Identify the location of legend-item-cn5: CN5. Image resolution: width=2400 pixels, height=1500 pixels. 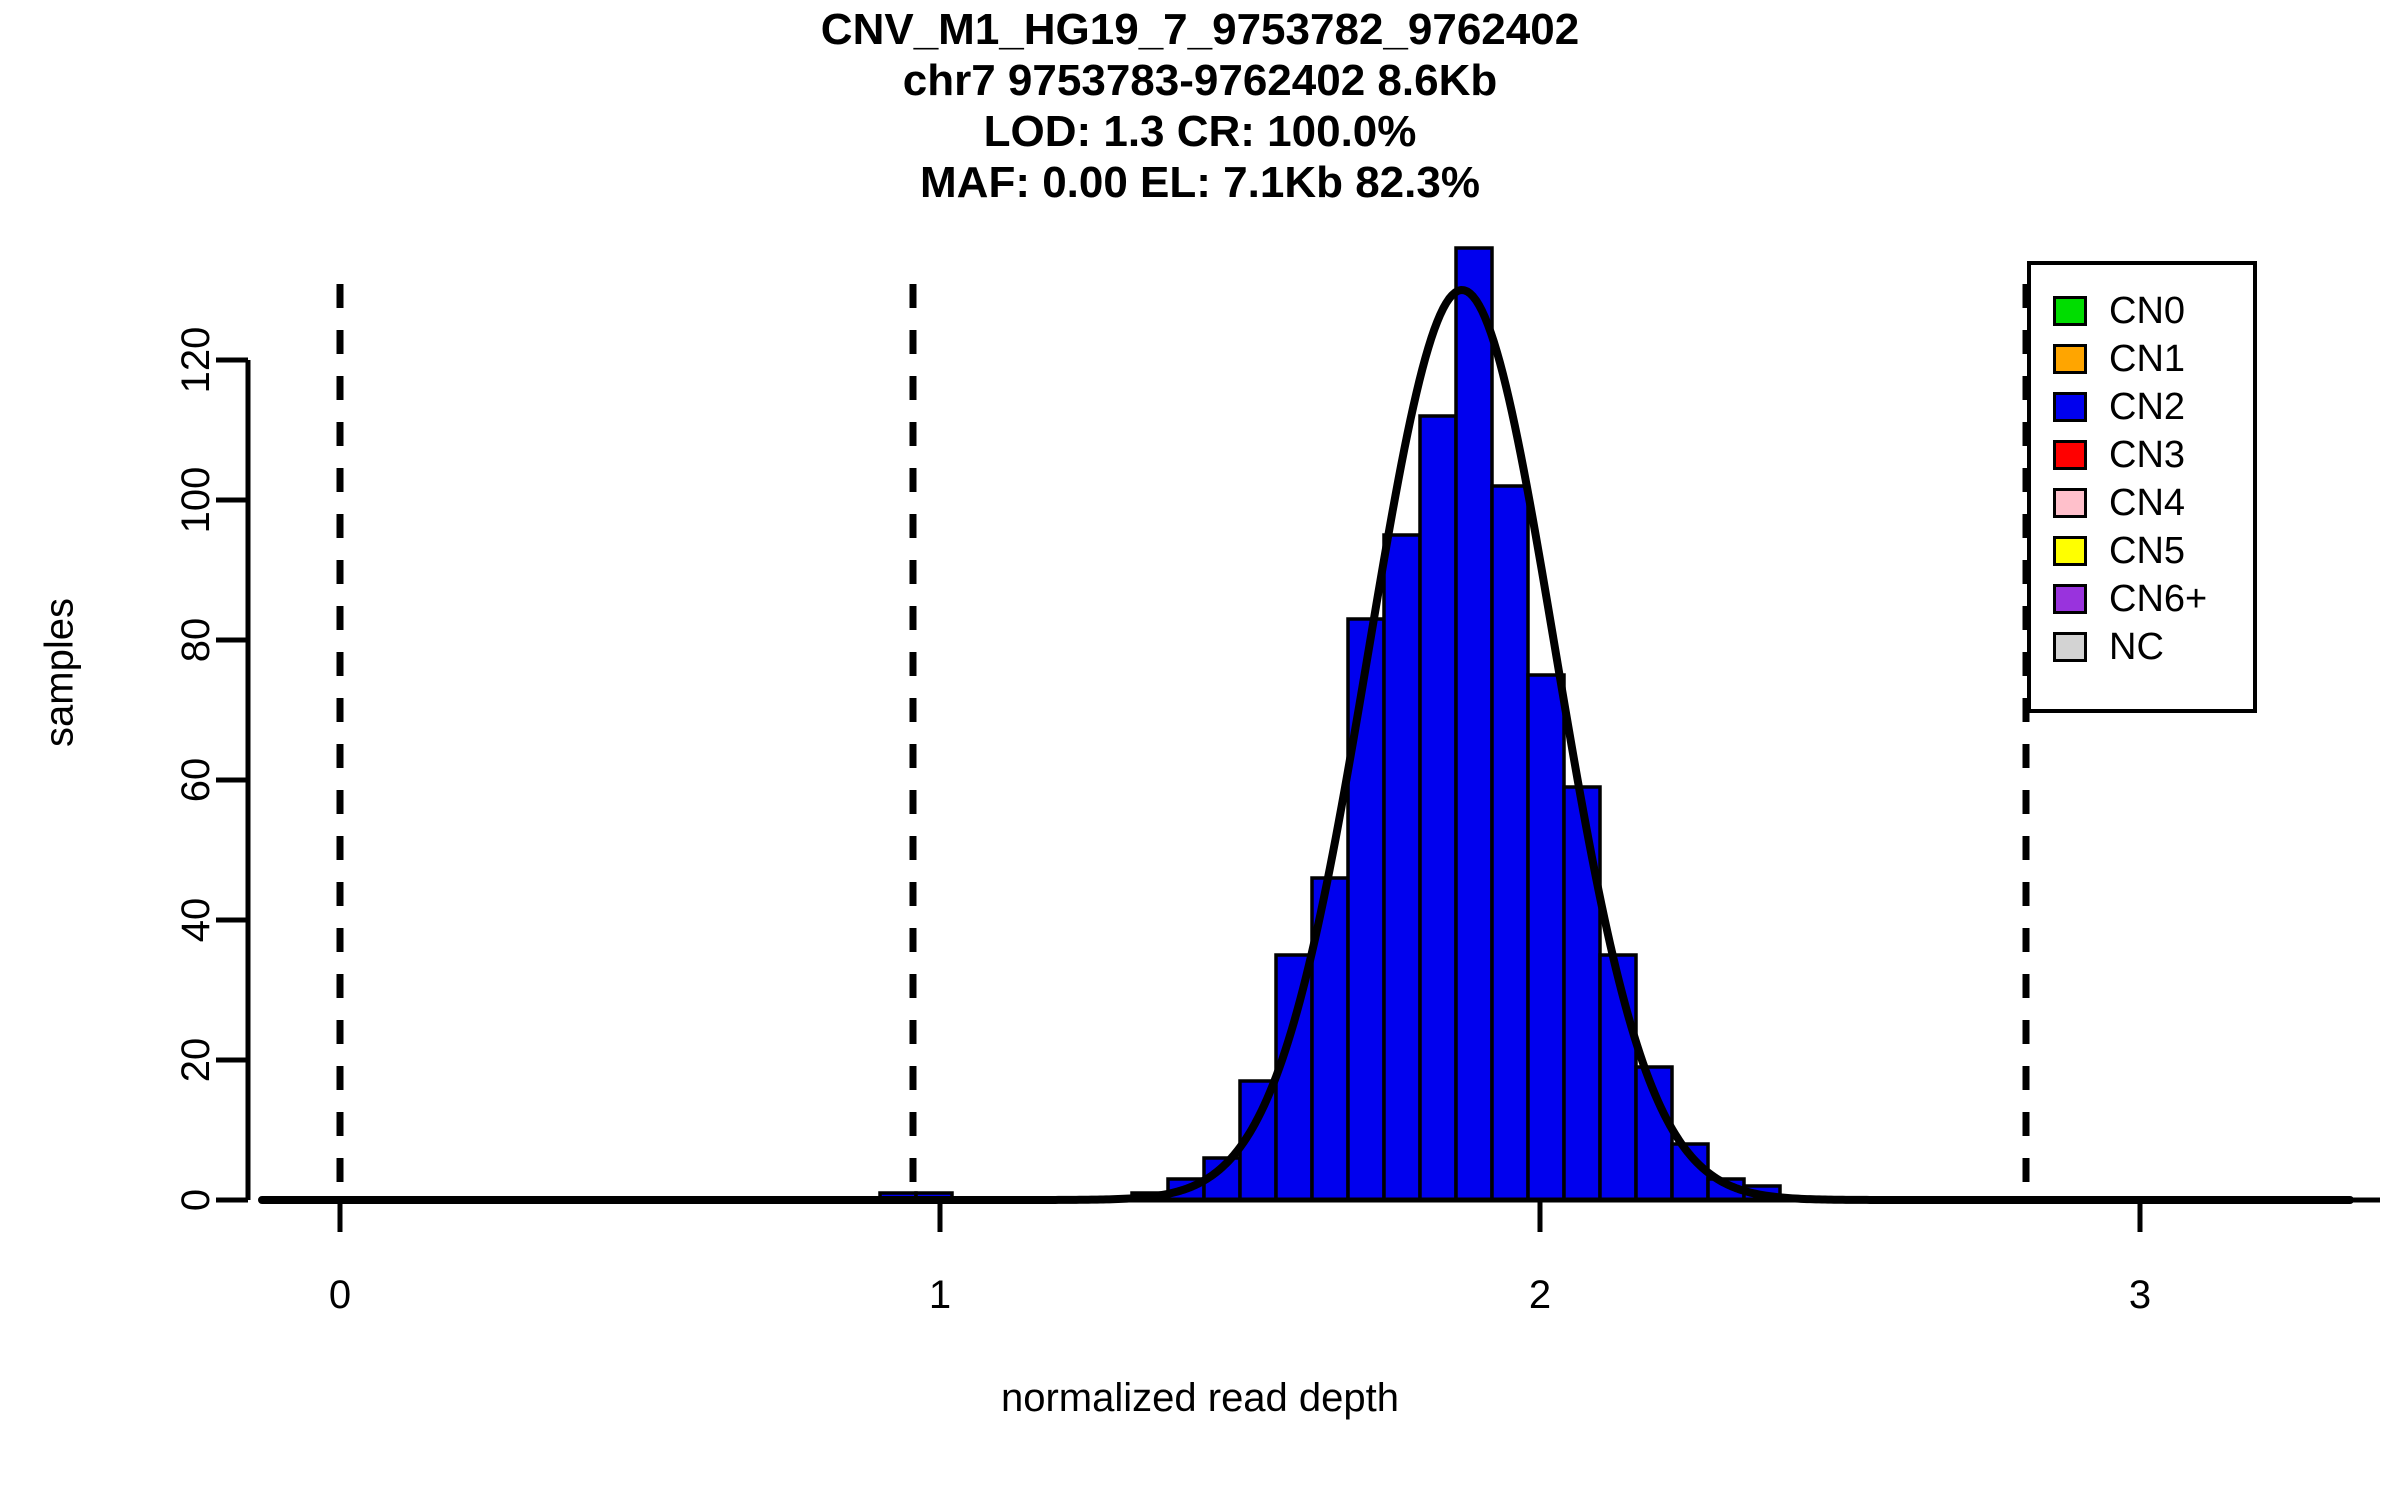
(2142, 551).